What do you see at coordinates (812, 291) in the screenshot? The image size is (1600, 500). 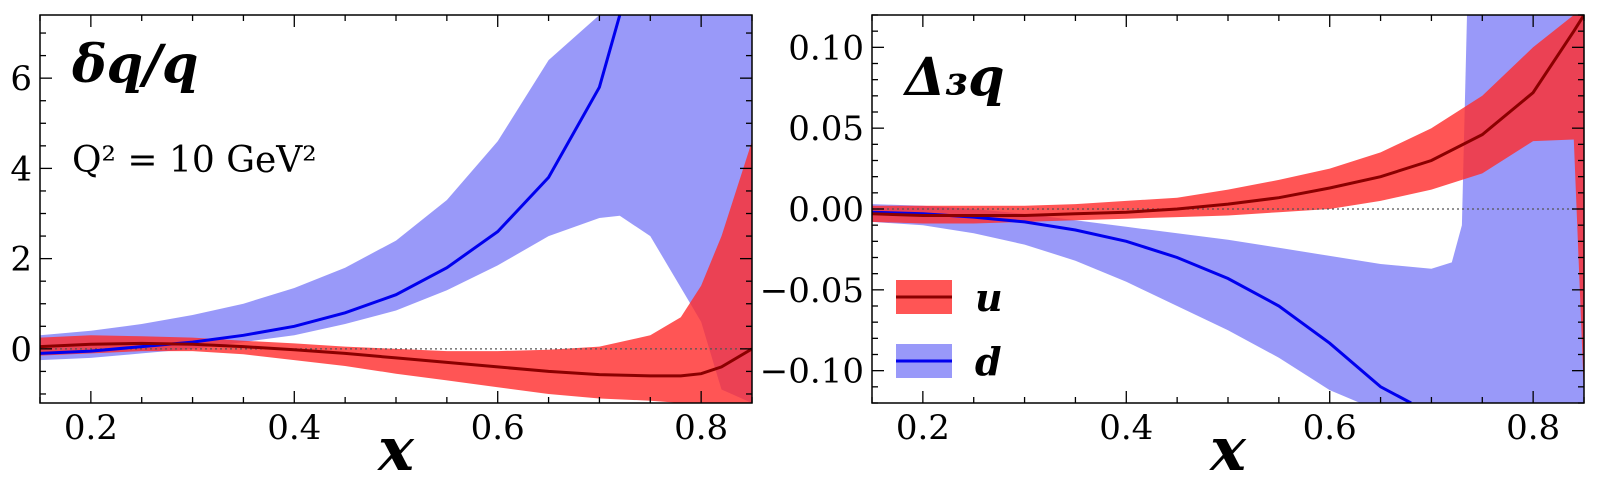 I see `y-tick-label: −0.05` at bounding box center [812, 291].